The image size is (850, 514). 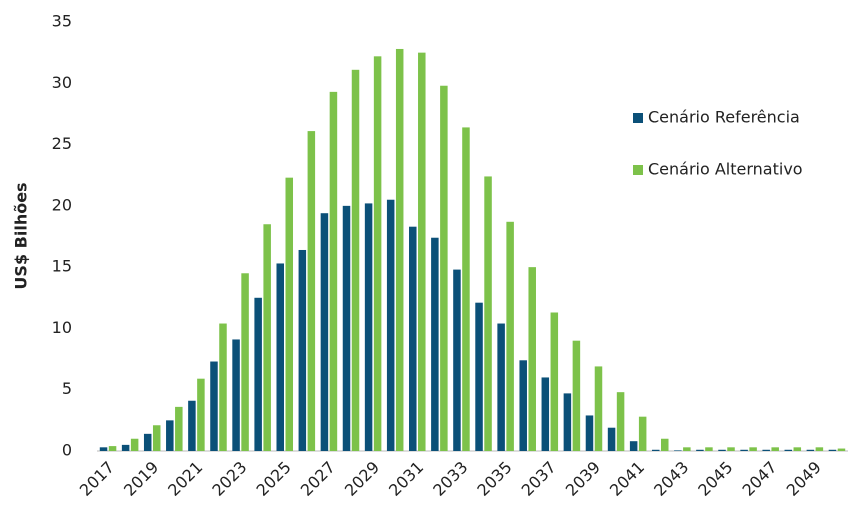 I want to click on y-tick-label: 15, so click(x=62, y=266).